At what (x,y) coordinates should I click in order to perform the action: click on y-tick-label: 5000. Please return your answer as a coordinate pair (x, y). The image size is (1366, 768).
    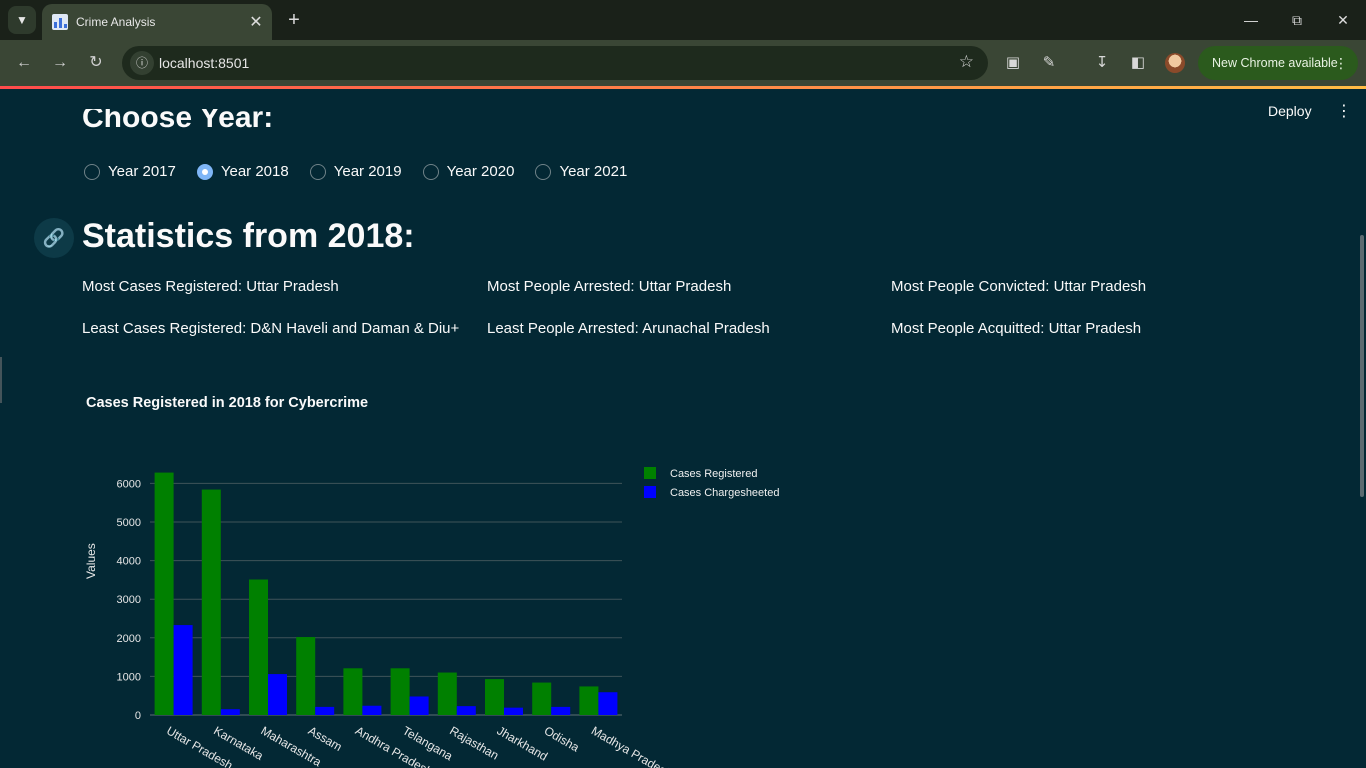
    Looking at the image, I should click on (129, 523).